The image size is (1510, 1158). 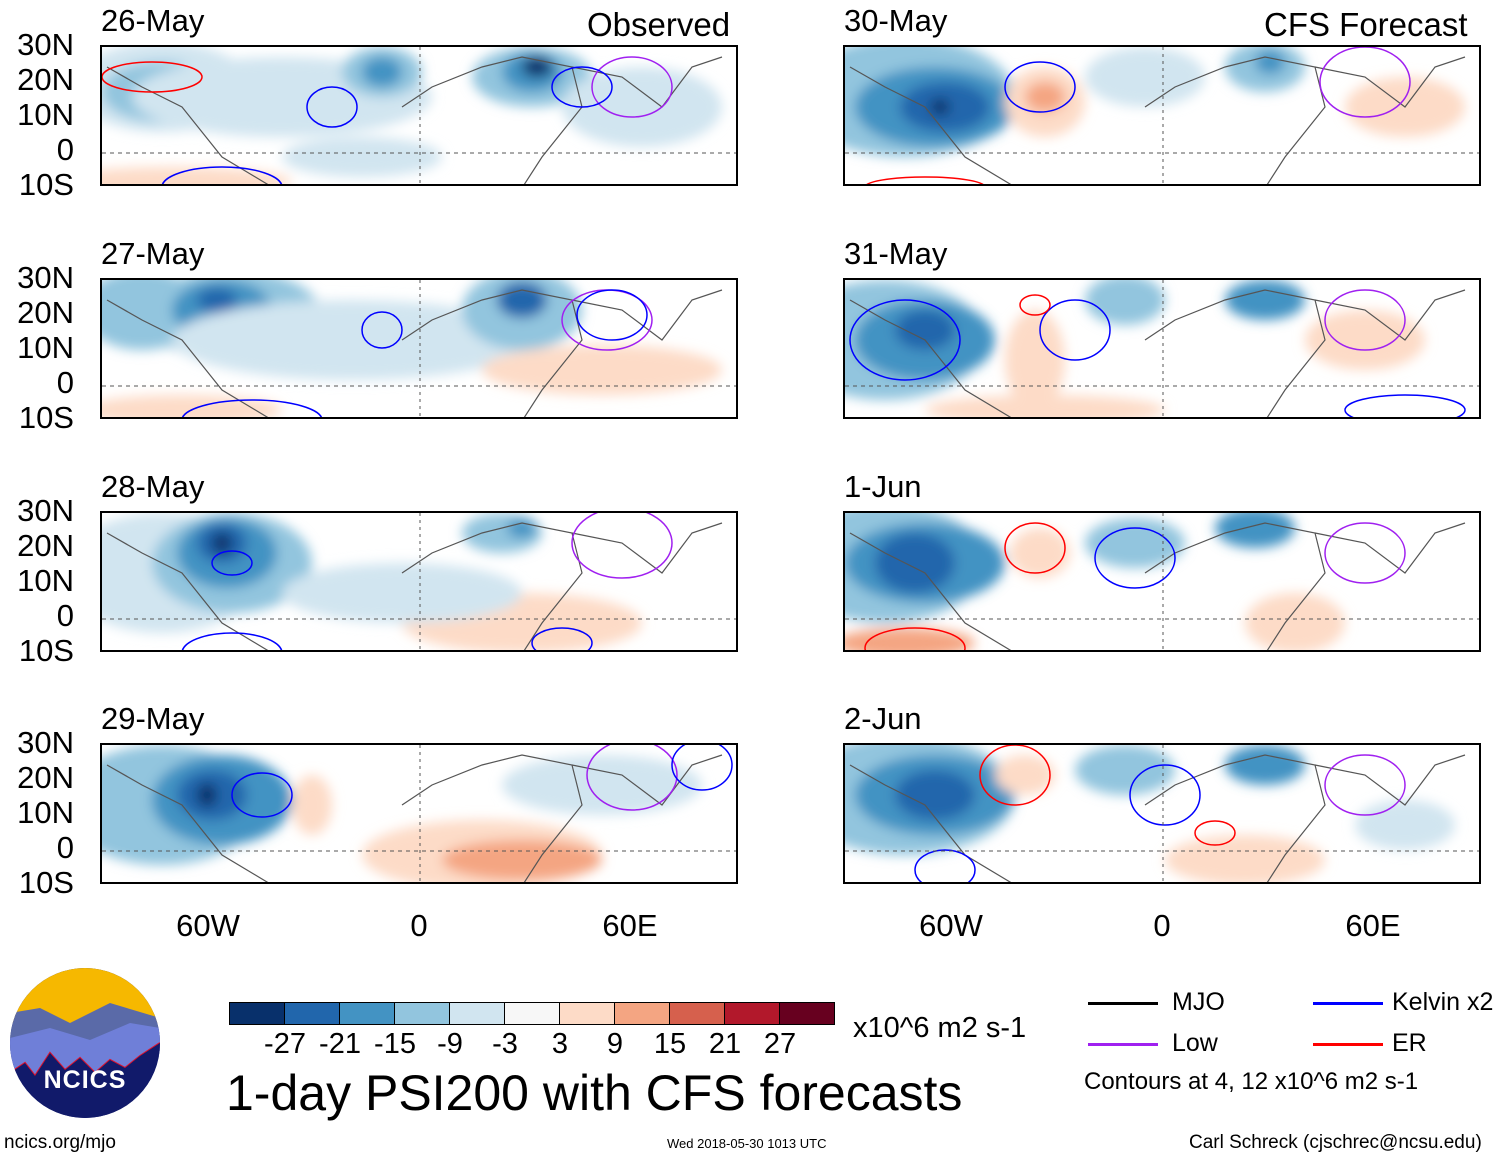 What do you see at coordinates (285, 1044) in the screenshot?
I see `colorbar-tick: -27` at bounding box center [285, 1044].